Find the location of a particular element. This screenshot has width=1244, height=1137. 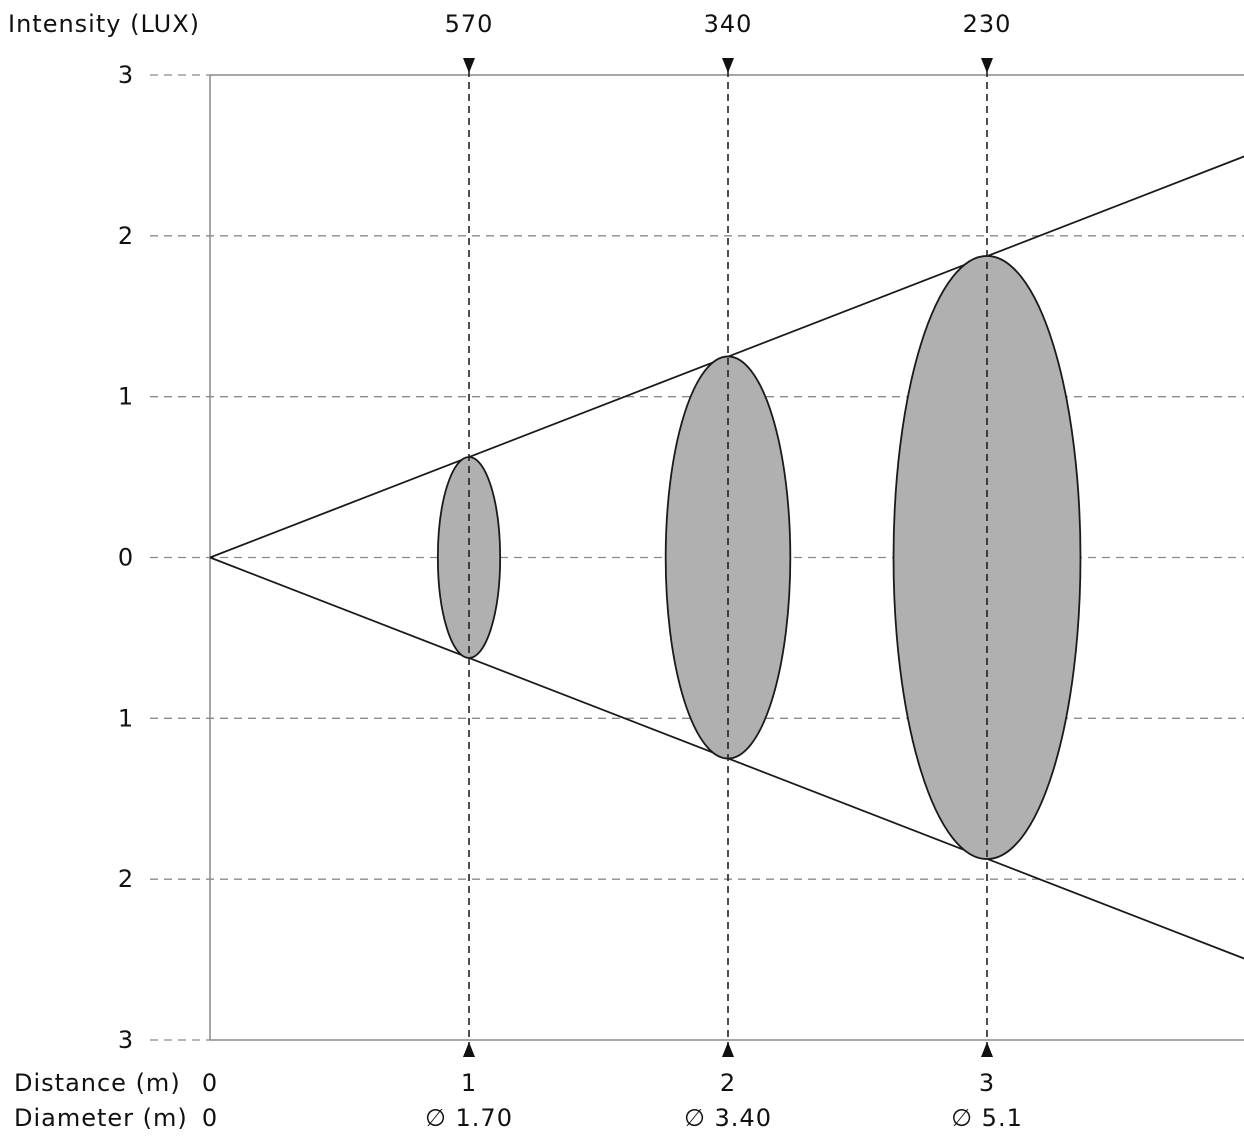

lux-value: 230 is located at coordinates (987, 24).